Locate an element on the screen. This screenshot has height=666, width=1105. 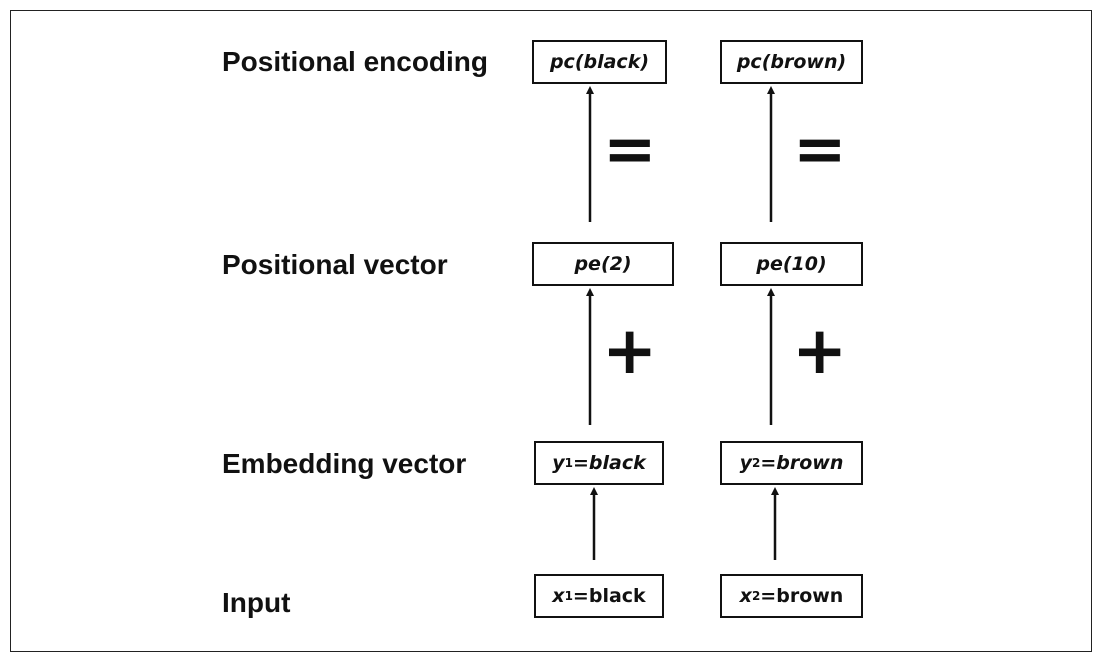
pe-text-1: pe(2) is located at coordinates (603, 264).